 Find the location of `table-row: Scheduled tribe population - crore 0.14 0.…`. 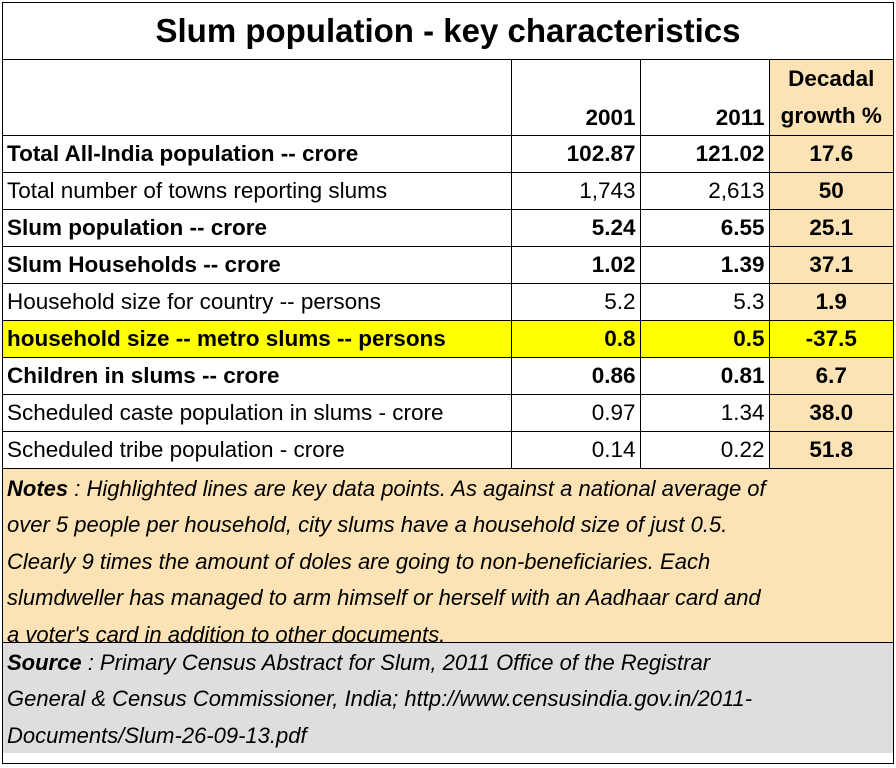

table-row: Scheduled tribe population - crore 0.14 0.… is located at coordinates (448, 449).